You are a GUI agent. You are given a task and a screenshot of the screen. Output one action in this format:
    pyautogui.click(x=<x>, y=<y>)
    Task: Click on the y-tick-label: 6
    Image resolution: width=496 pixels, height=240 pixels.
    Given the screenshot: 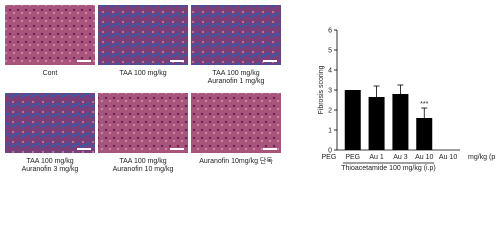 What is the action you would take?
    pyautogui.click(x=330, y=31)
    